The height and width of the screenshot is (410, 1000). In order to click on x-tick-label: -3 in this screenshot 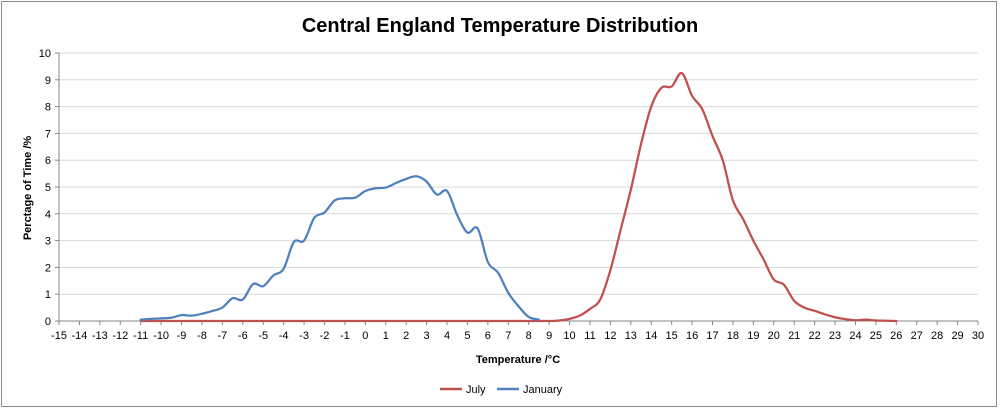, I will do `click(304, 336)`.